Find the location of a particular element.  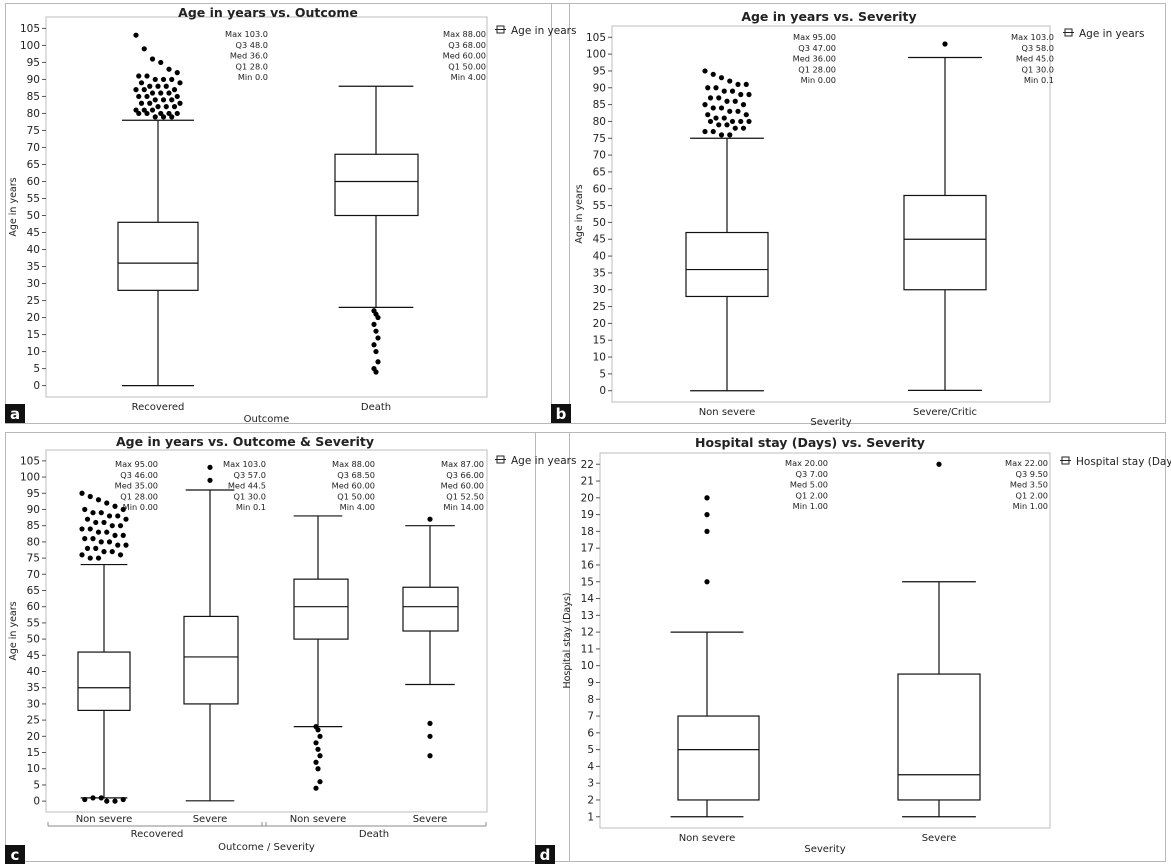

x-axis-label: Severity is located at coordinates (824, 849).